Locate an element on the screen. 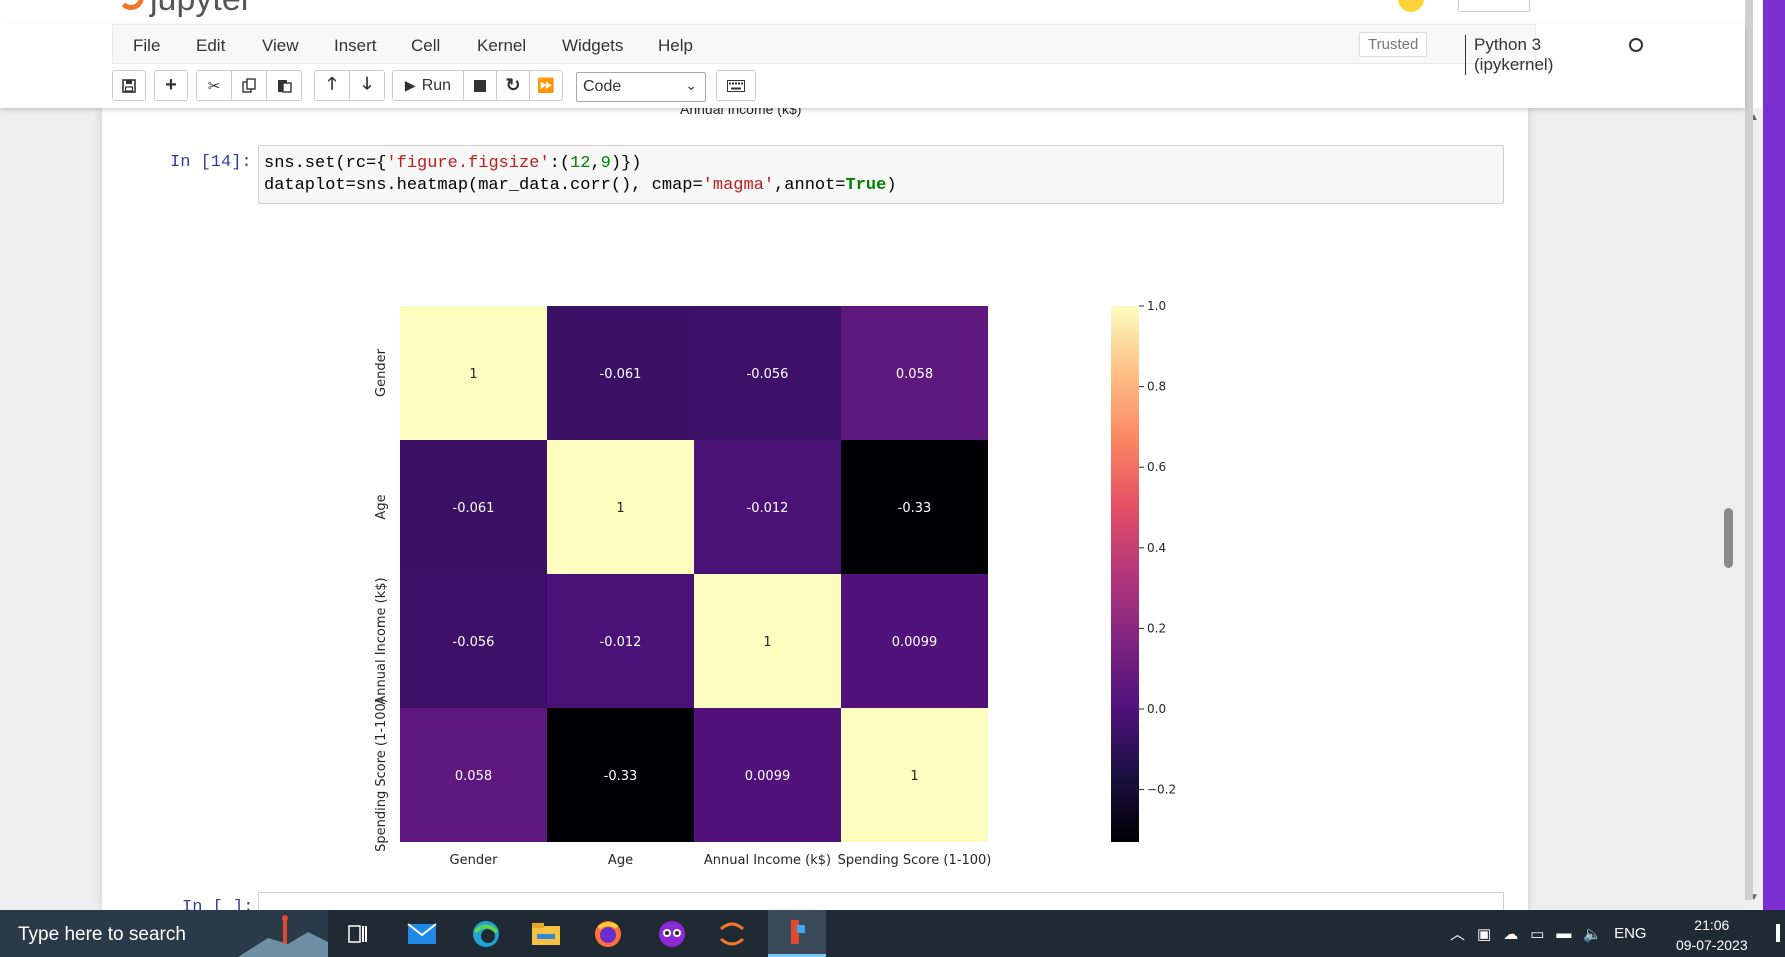  menu-view: View is located at coordinates (280, 45).